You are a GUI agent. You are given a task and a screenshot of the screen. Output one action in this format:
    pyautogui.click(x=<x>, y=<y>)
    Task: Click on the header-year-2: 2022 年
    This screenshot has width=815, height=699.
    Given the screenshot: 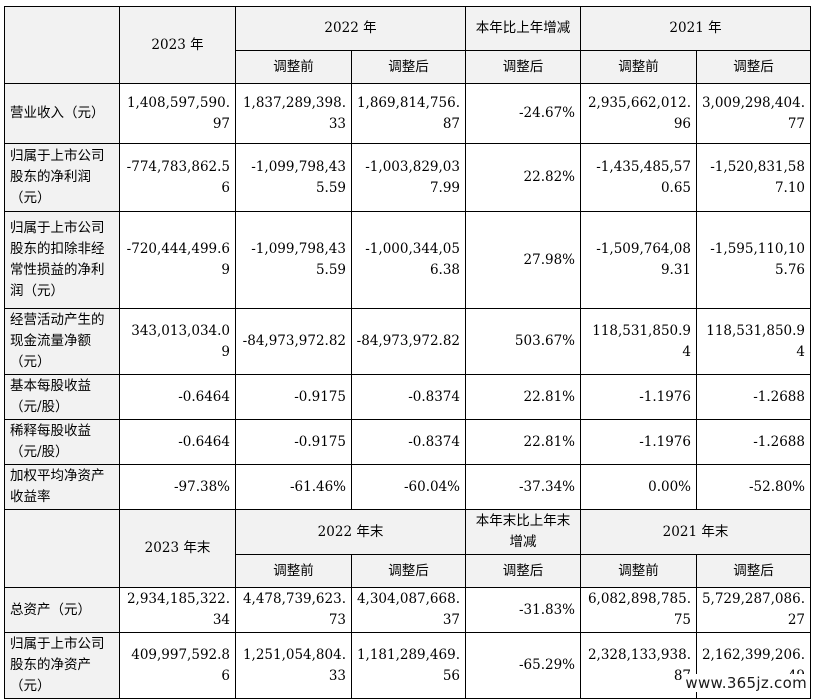 What is the action you would take?
    pyautogui.click(x=350, y=28)
    